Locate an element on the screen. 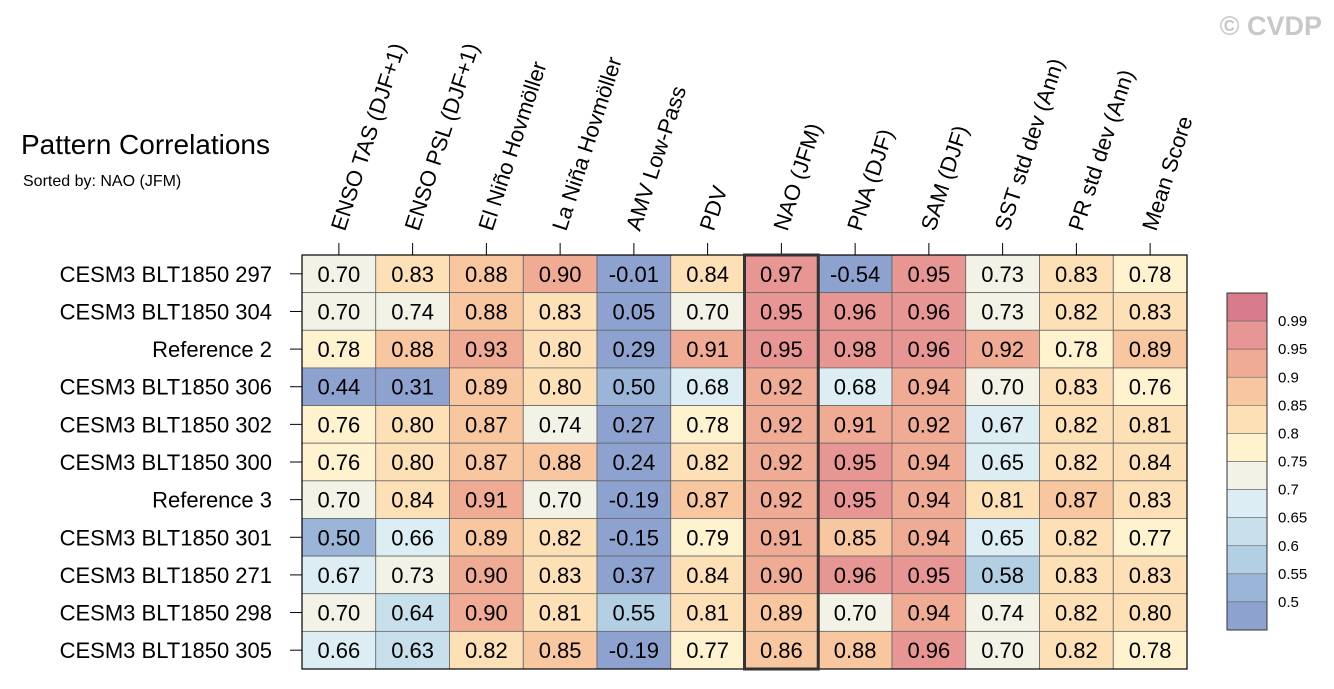 The height and width of the screenshot is (689, 1334). column-label-sam-djf: SAM (DJF) is located at coordinates (944, 177).